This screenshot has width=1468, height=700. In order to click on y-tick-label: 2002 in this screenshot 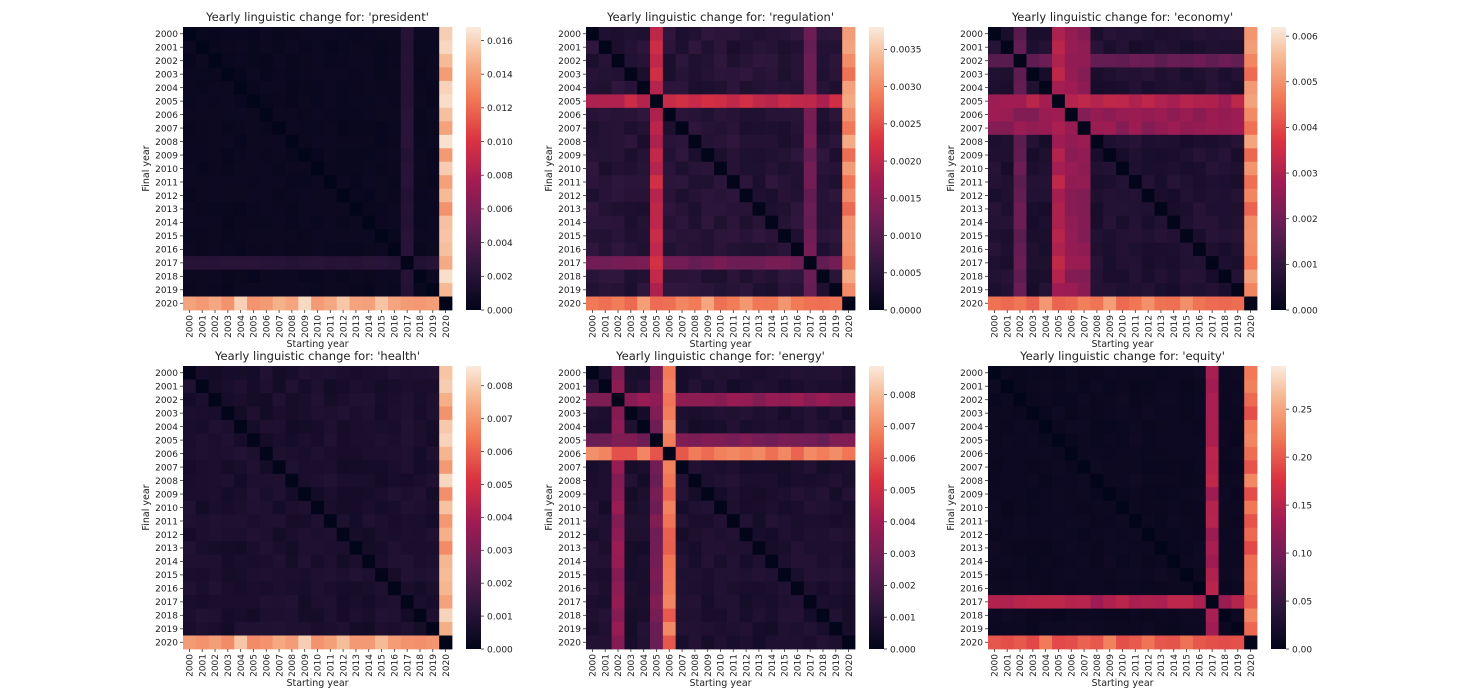, I will do `click(971, 401)`.